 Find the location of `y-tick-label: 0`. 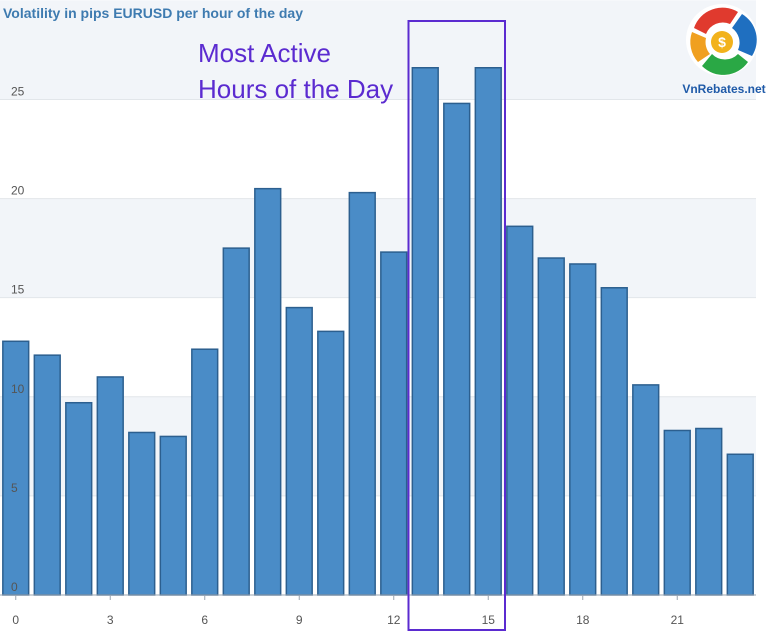

y-tick-label: 0 is located at coordinates (14, 587).